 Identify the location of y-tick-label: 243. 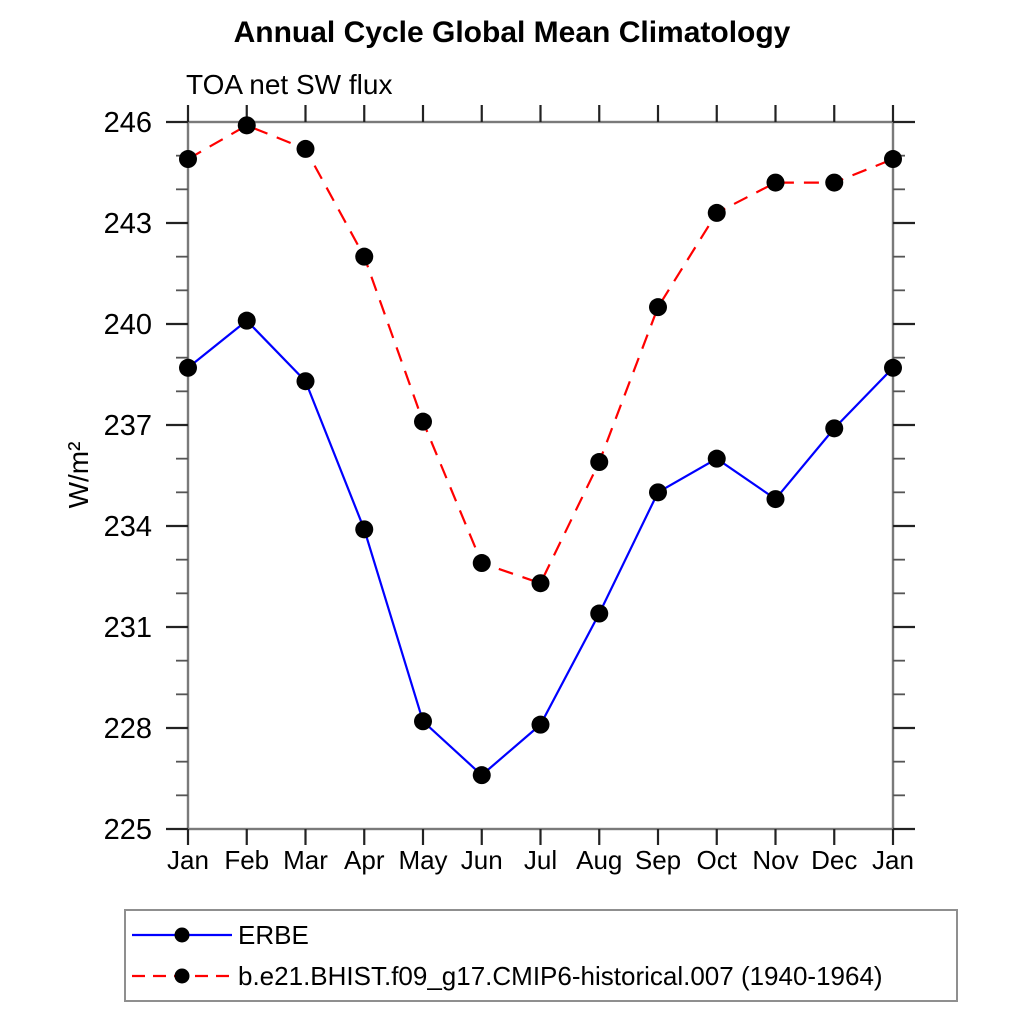
(128, 224).